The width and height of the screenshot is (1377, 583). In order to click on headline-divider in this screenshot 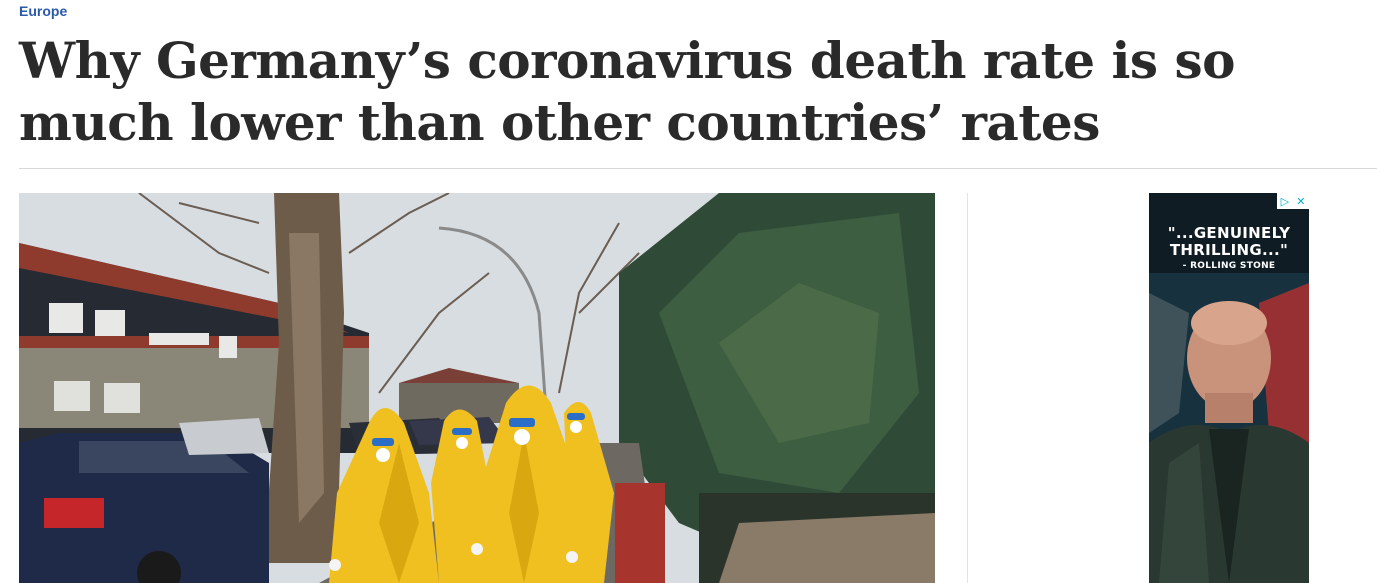, I will do `click(698, 168)`.